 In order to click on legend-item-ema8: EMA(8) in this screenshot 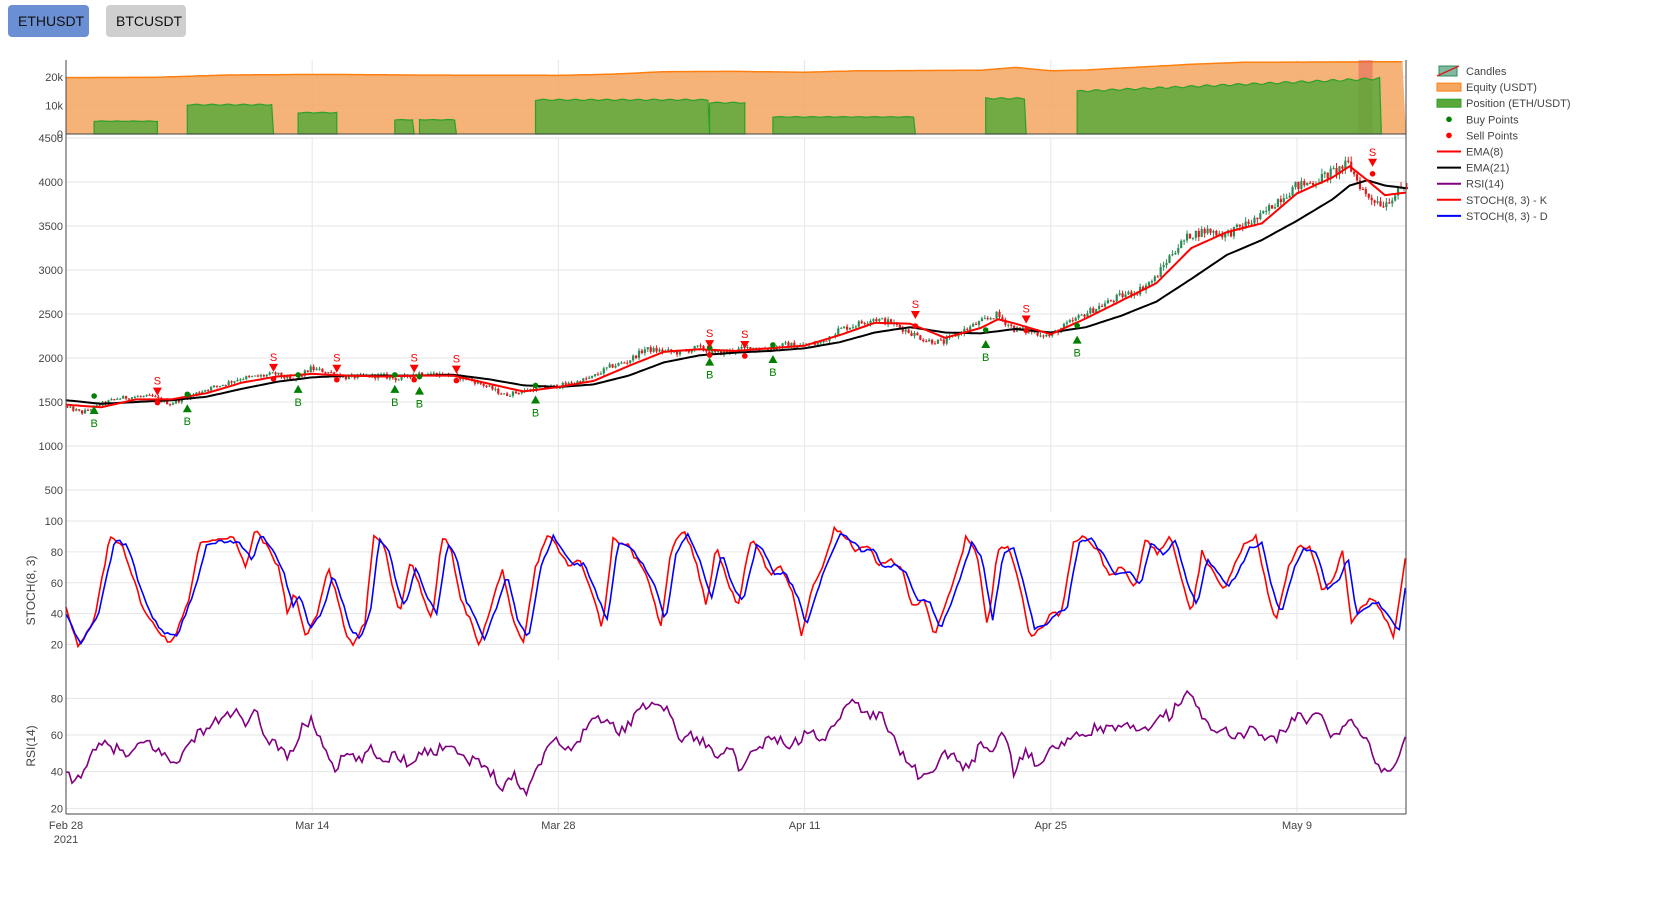, I will do `click(1470, 153)`.